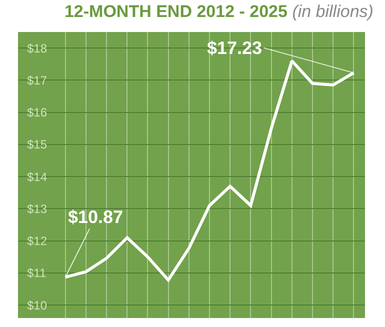 The height and width of the screenshot is (327, 385). What do you see at coordinates (37, 305) in the screenshot?
I see `y-tick-label: $10` at bounding box center [37, 305].